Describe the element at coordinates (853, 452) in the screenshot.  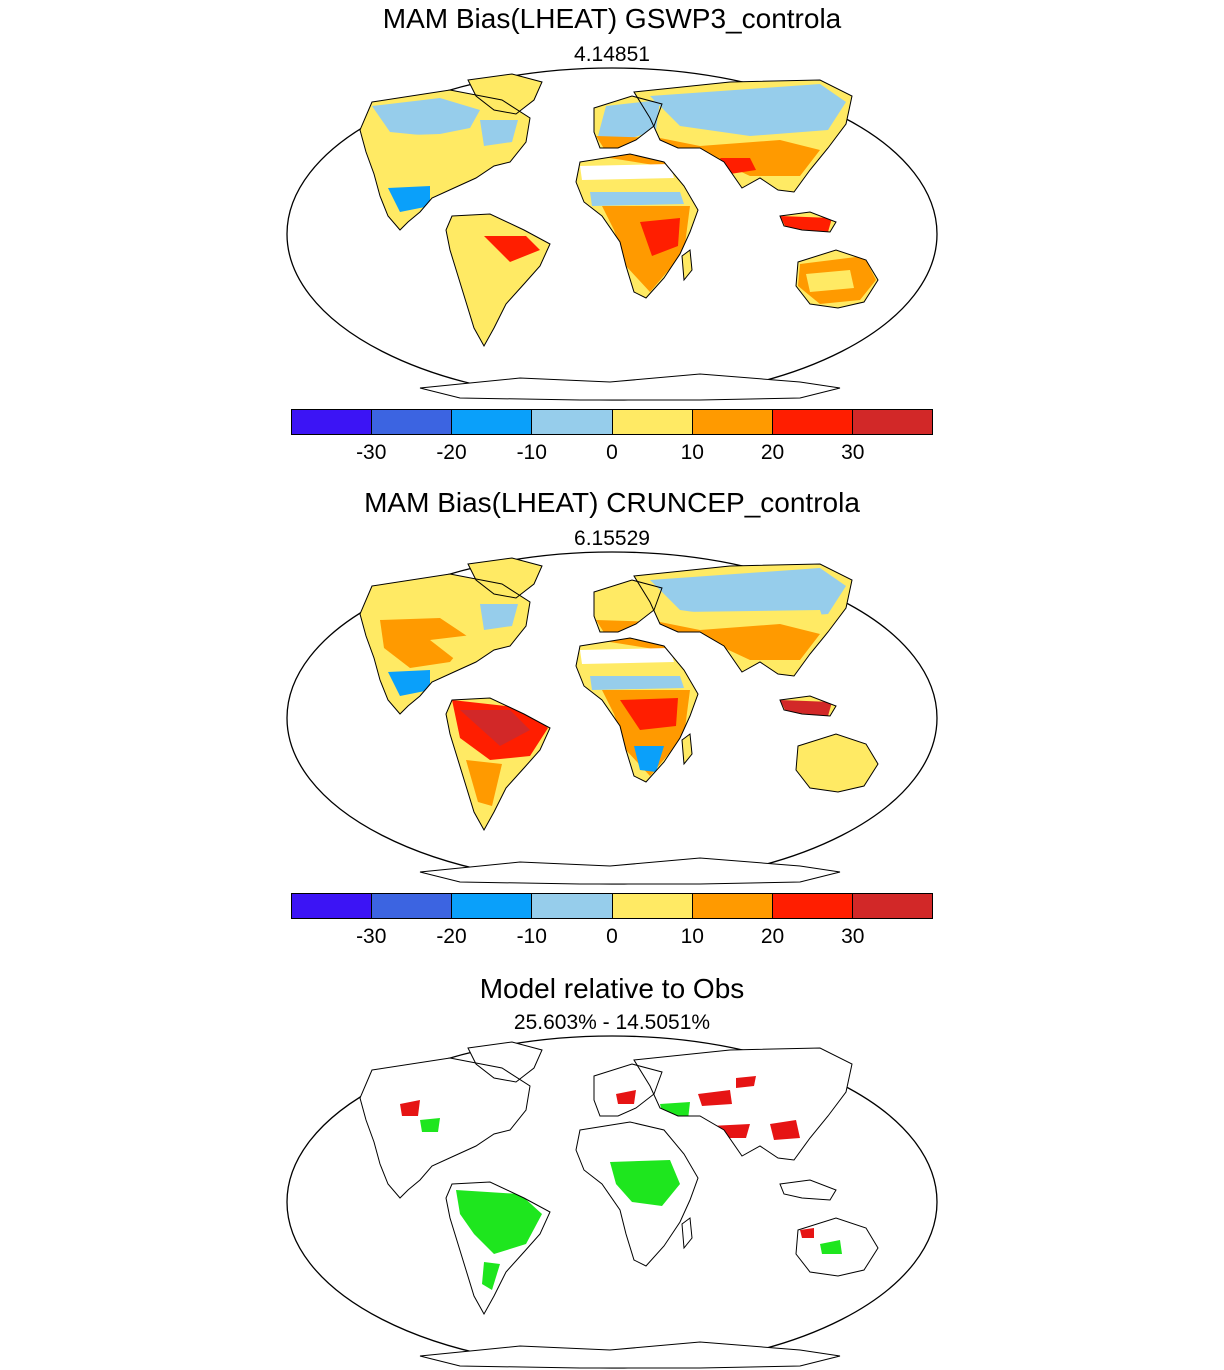
I see `colorbar-tick-label: 30` at that location.